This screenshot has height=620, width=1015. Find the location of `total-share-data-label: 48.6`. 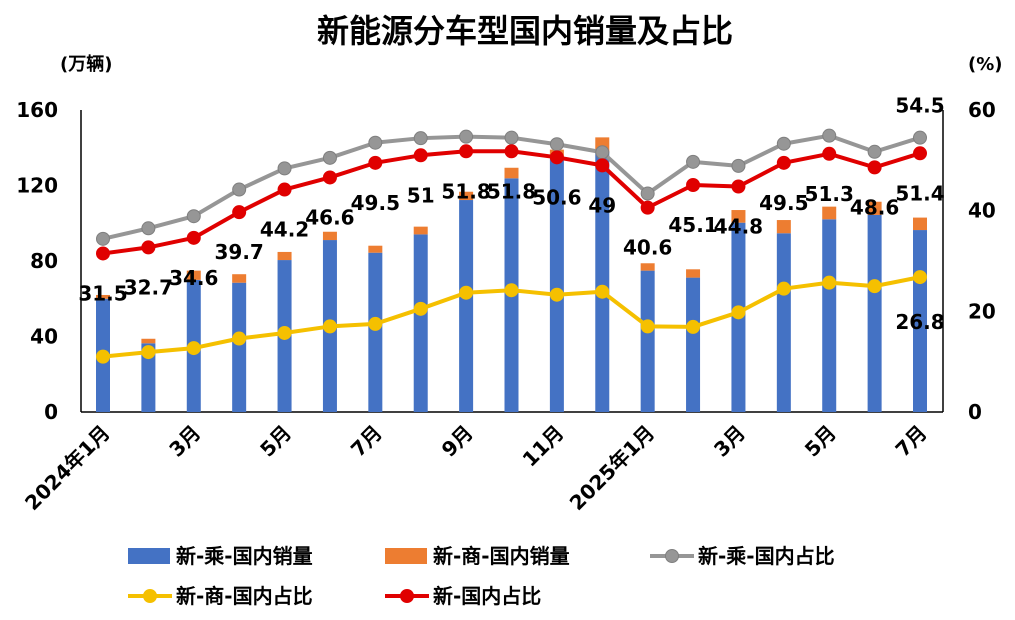

total-share-data-label: 48.6 is located at coordinates (874, 207).